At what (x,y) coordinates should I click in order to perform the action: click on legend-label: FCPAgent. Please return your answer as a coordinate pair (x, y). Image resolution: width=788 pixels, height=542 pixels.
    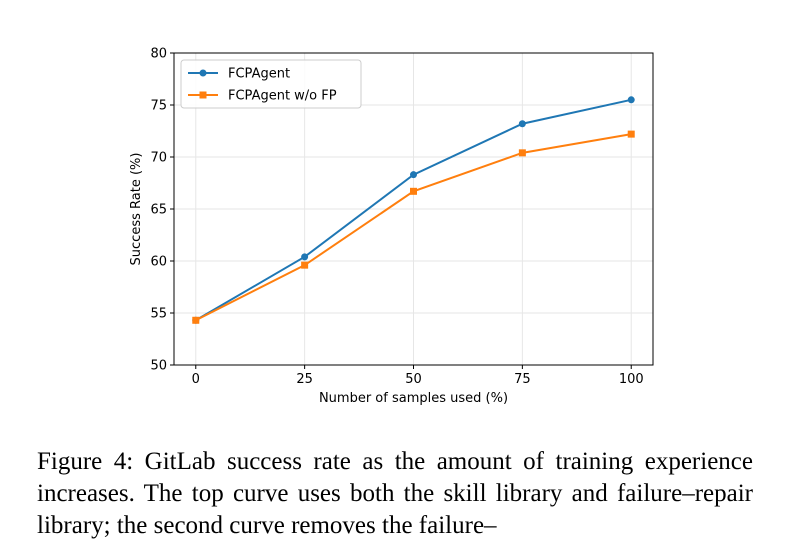
    Looking at the image, I should click on (259, 74).